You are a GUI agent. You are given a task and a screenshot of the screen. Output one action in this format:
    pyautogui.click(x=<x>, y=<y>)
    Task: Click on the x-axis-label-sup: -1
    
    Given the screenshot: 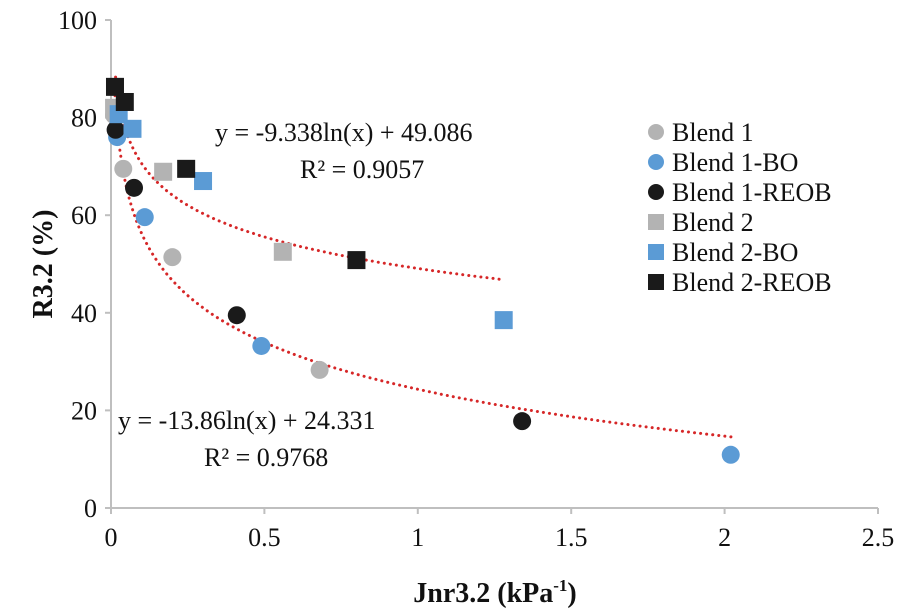 What is the action you would take?
    pyautogui.click(x=560, y=585)
    